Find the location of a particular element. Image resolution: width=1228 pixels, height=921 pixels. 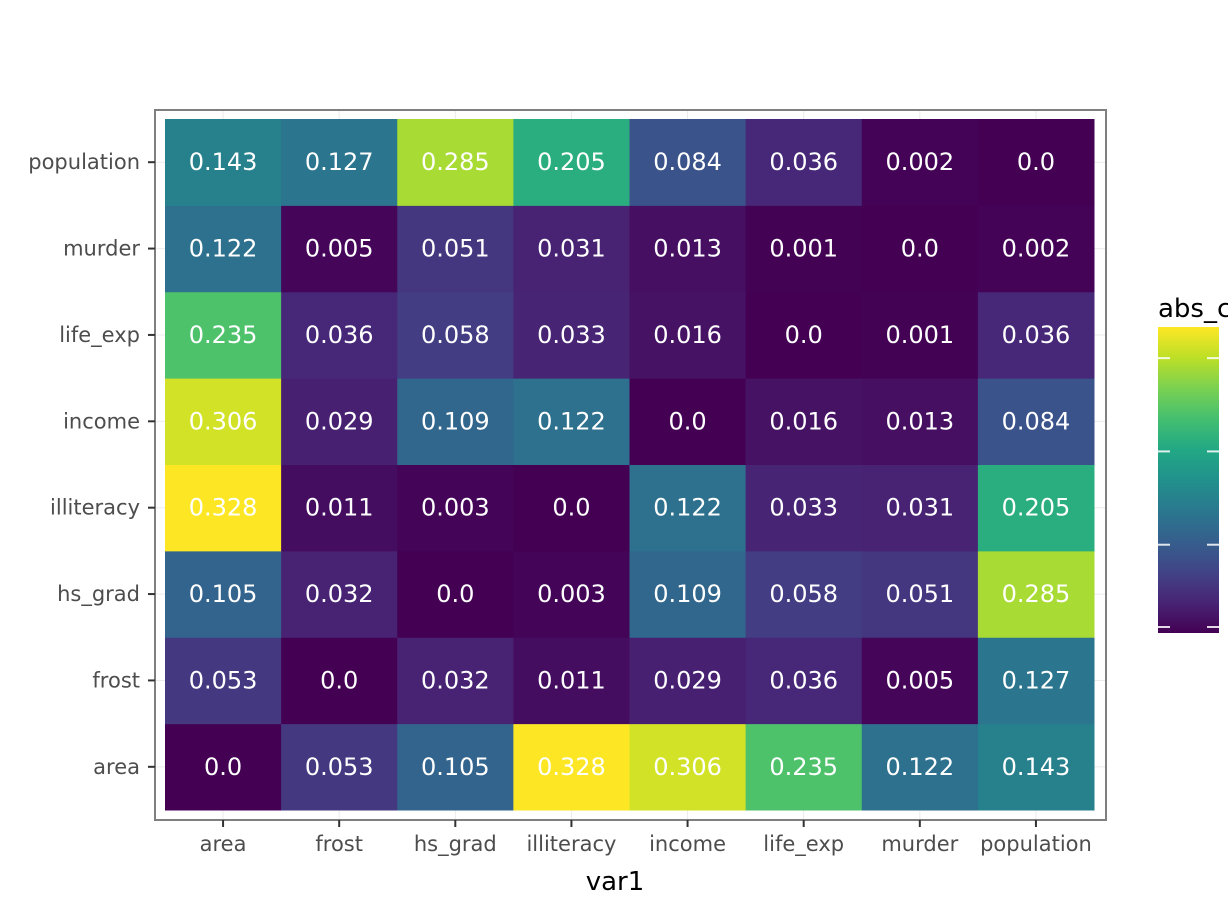

cell-value-label: 0.031 is located at coordinates (919, 508).